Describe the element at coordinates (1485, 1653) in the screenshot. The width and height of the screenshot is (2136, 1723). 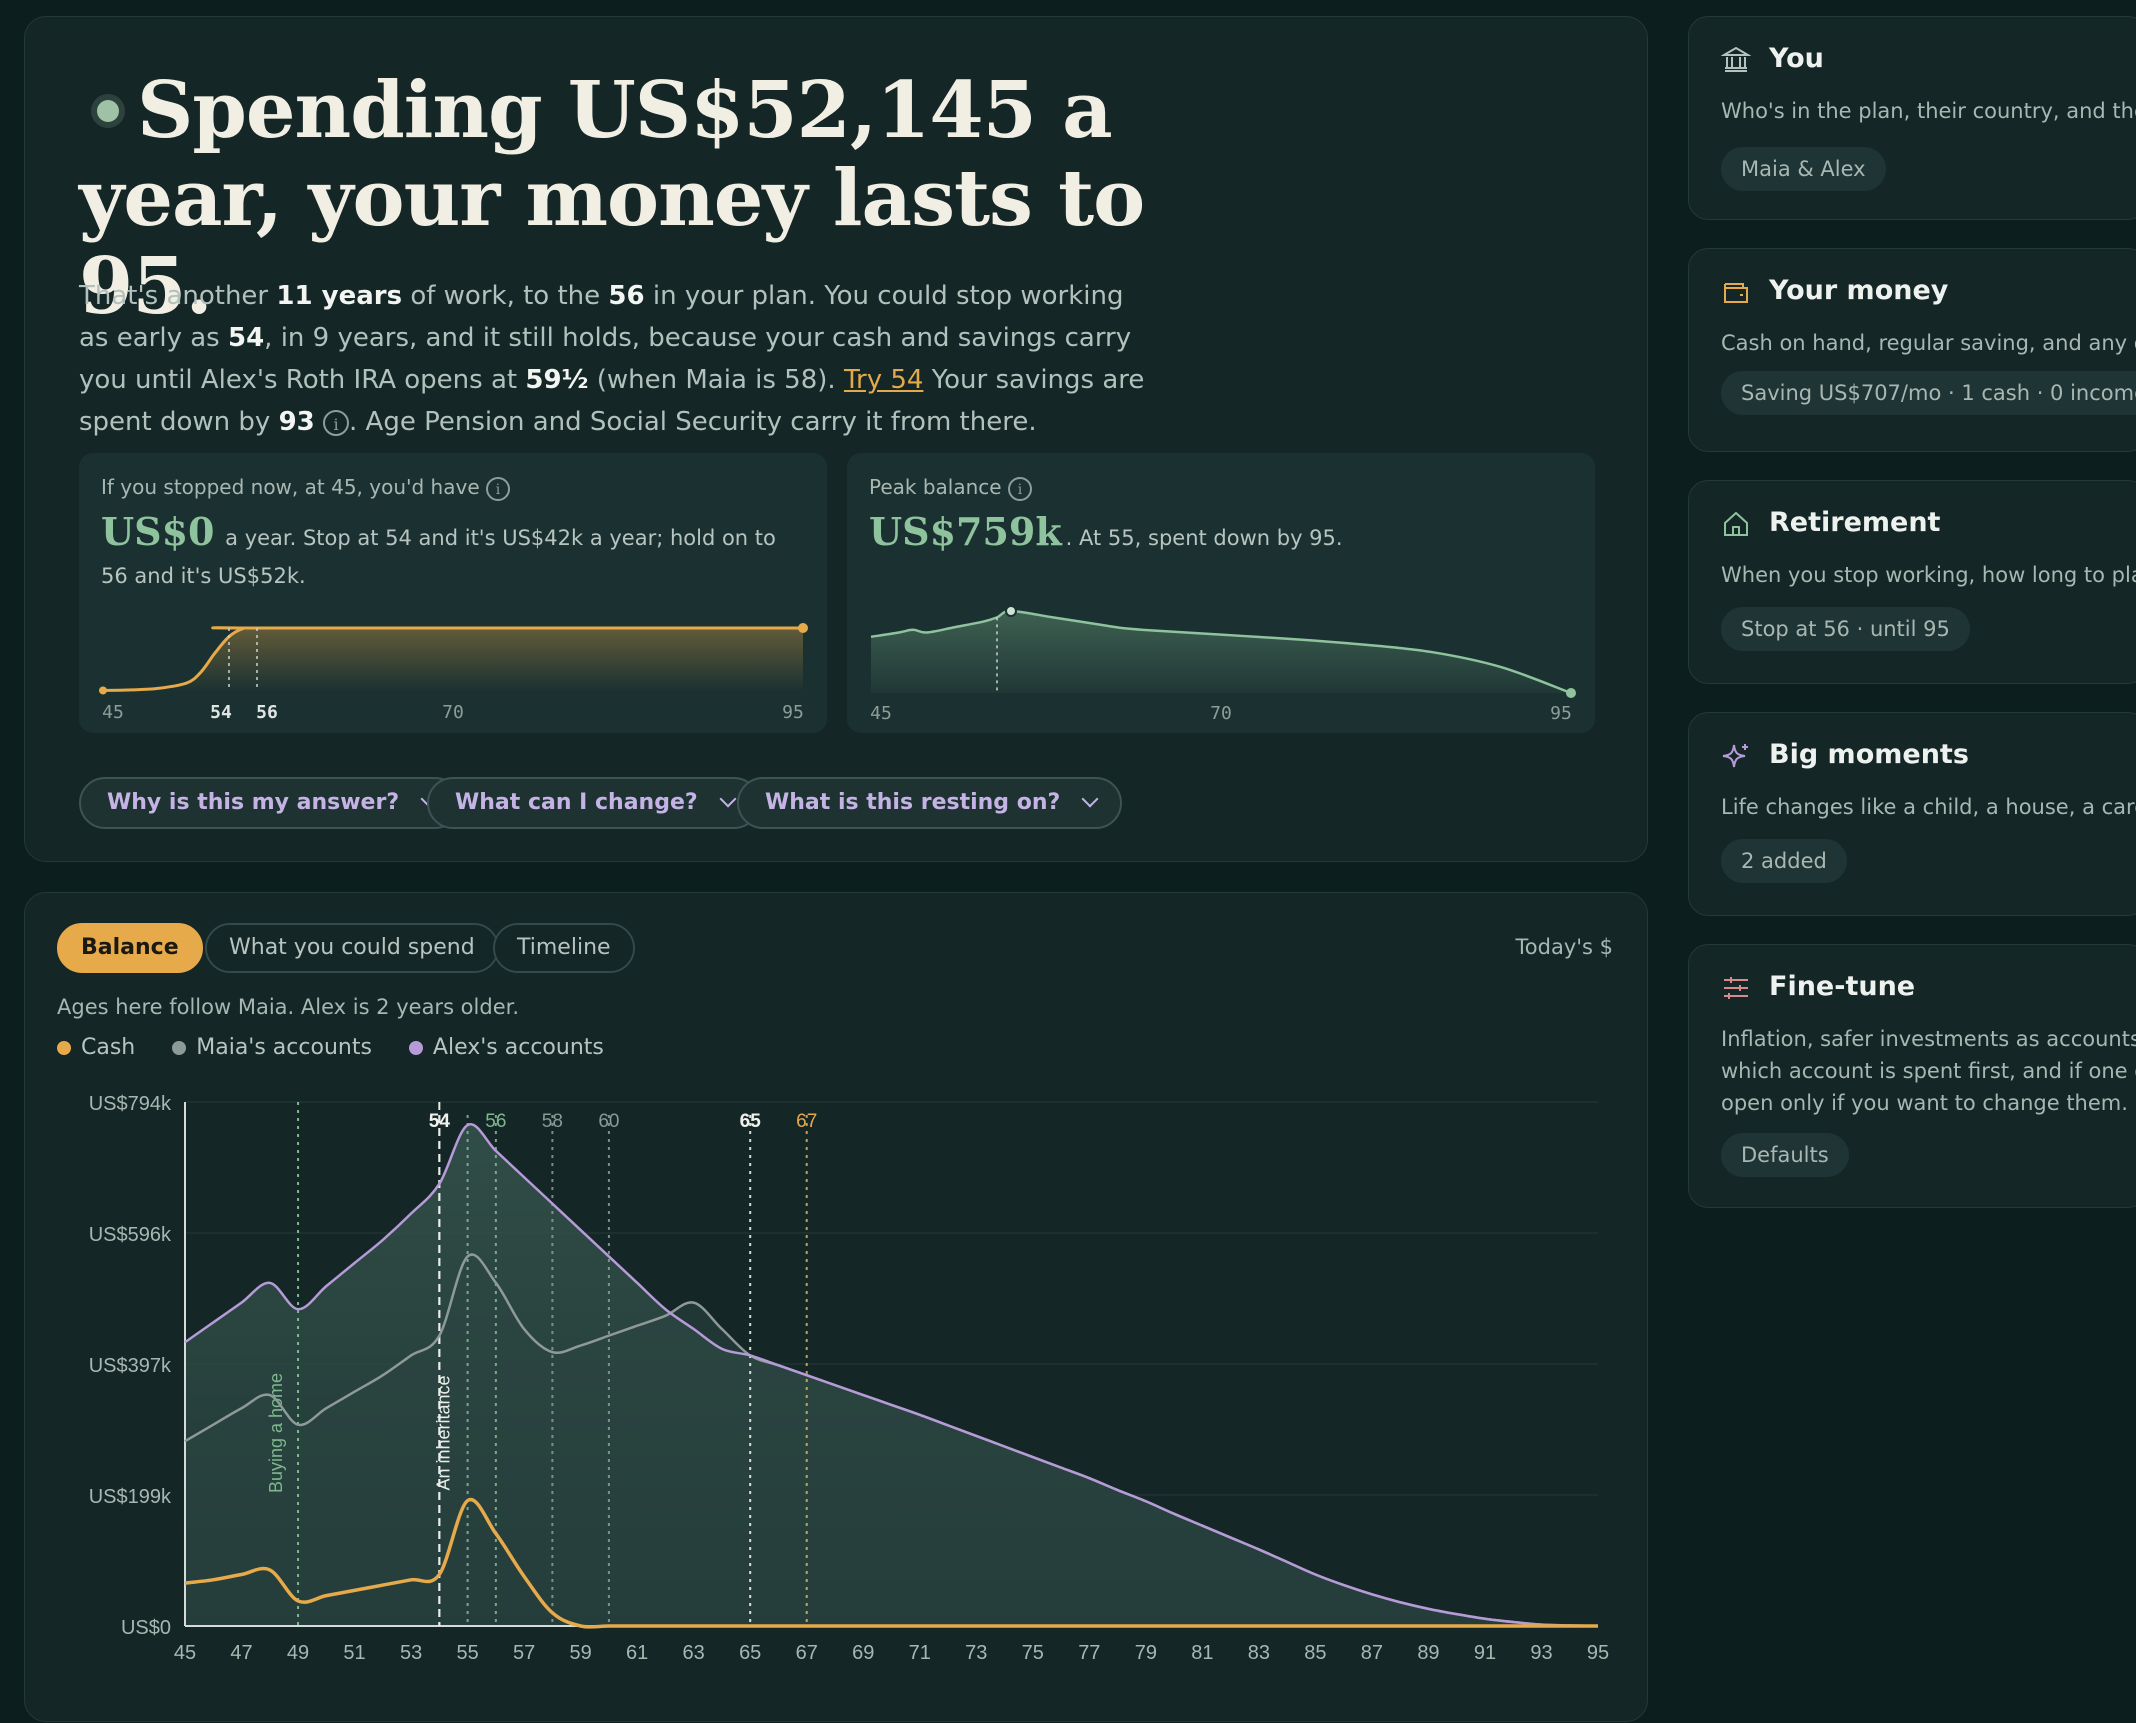
I see `x-tick-label: 91` at that location.